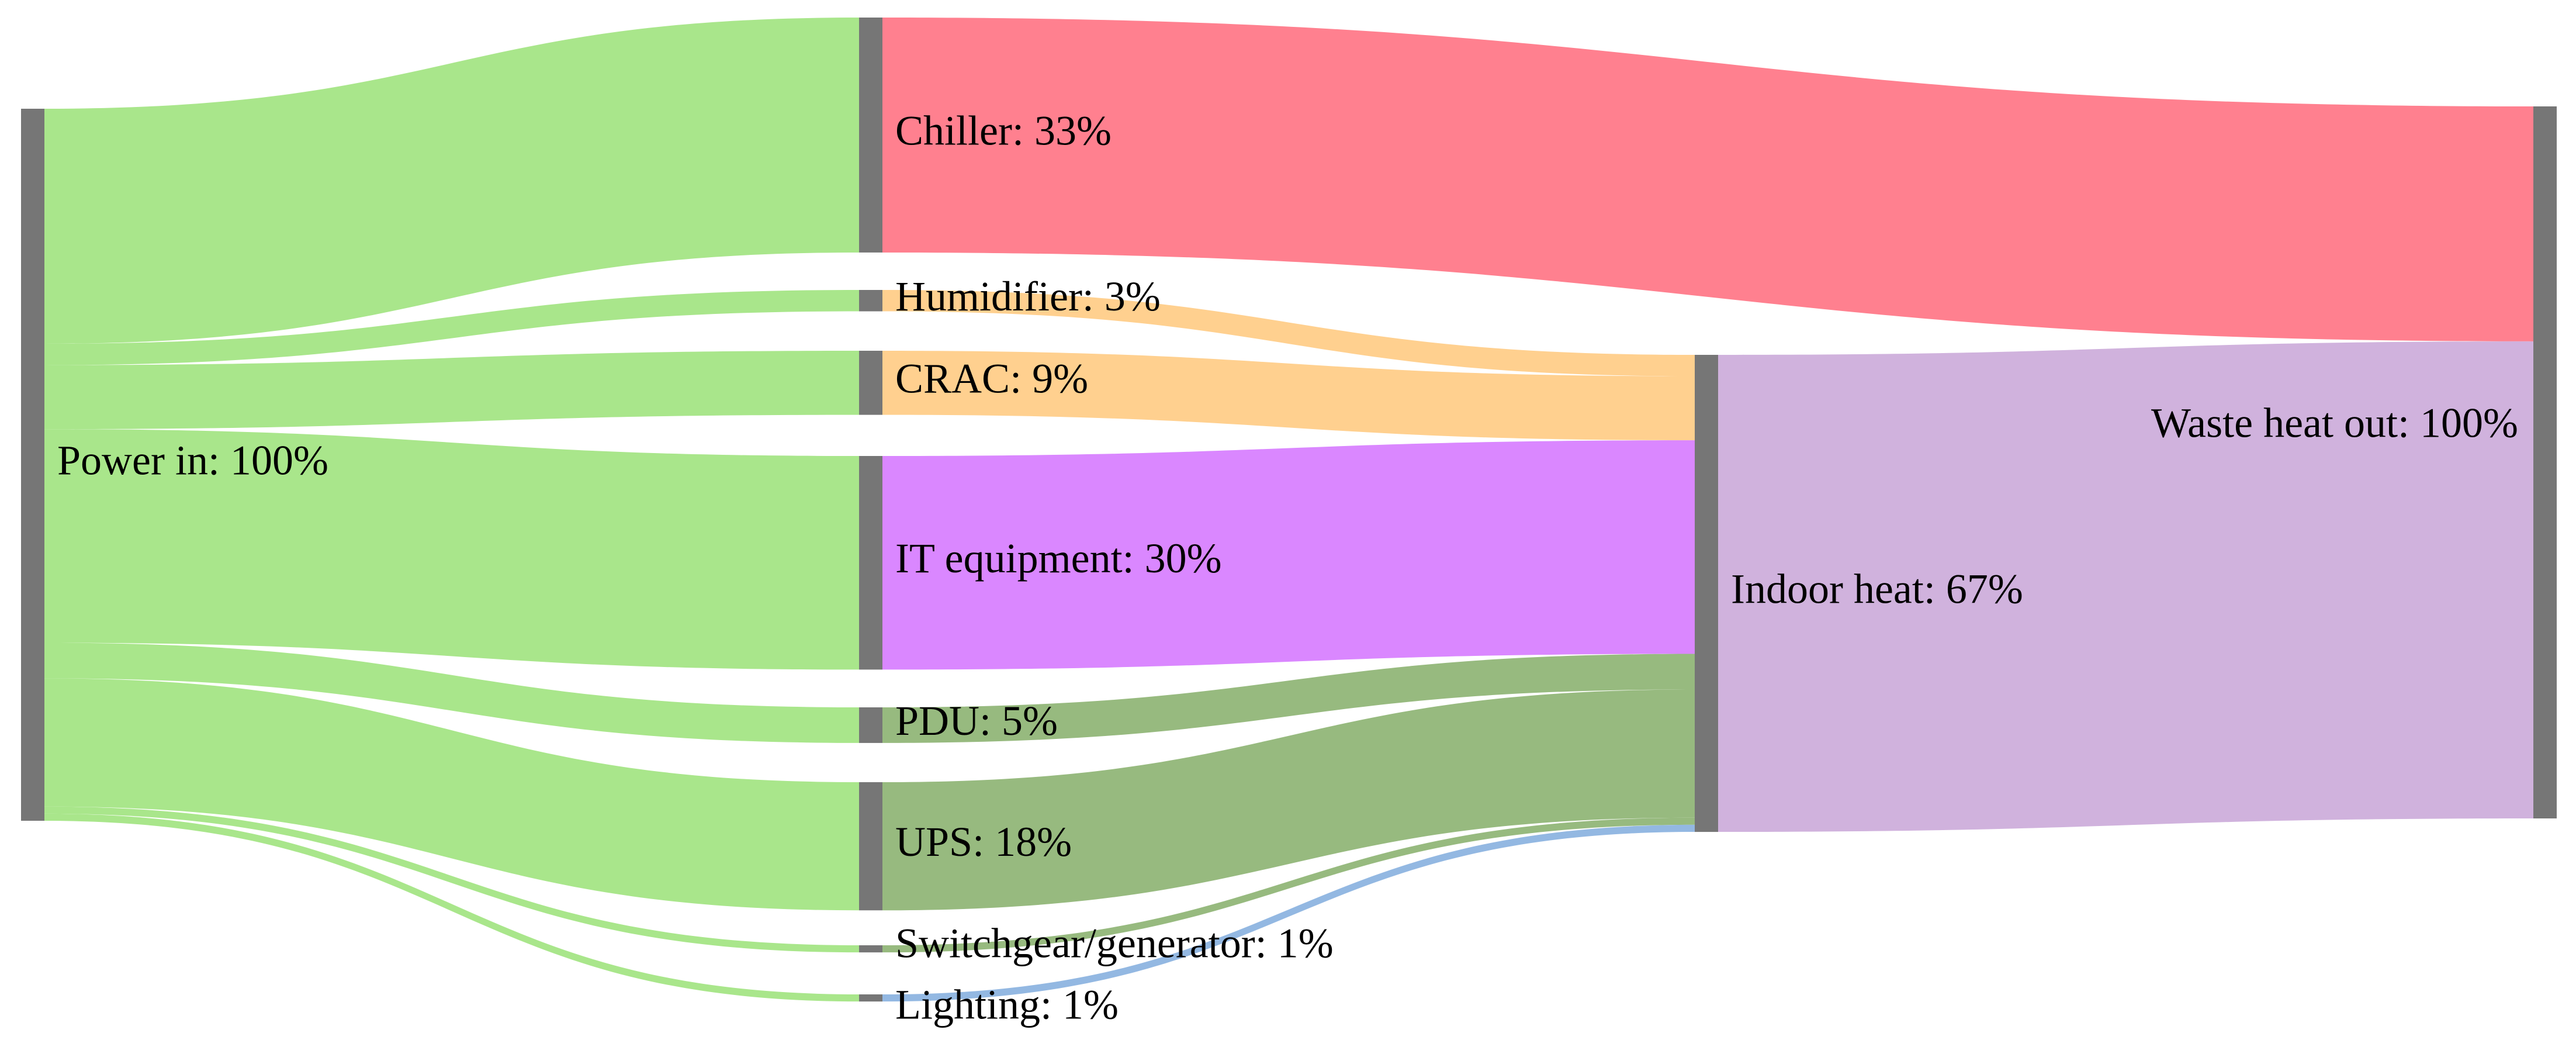 The width and height of the screenshot is (2576, 1047). I want to click on link-power-to-switchgear, so click(452, 879).